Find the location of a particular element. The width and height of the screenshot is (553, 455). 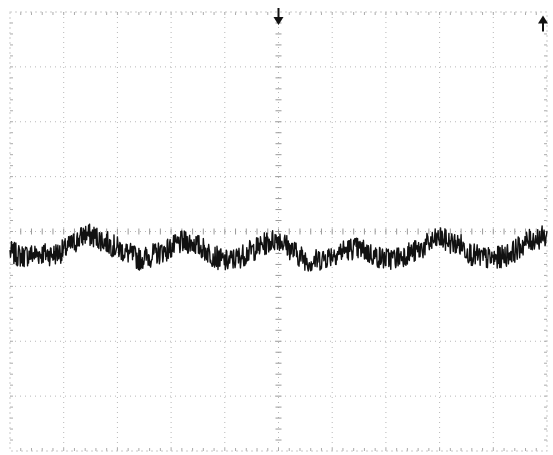

trace-line is located at coordinates (278, 247).